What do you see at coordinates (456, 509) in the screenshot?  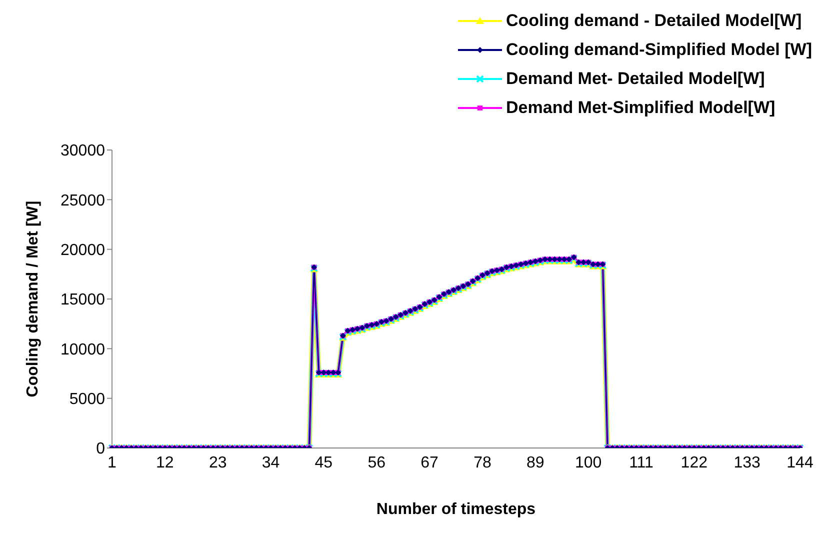 I see `x-axis-title: Number of timesteps` at bounding box center [456, 509].